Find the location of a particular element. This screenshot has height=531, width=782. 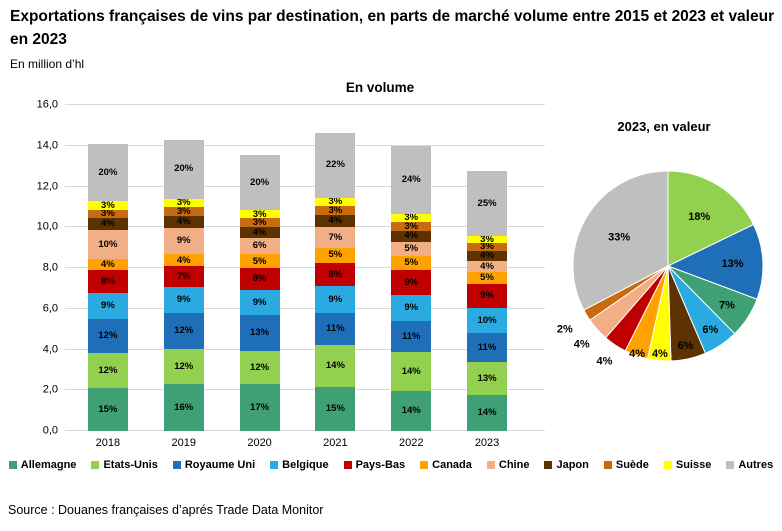

bar-segment-allemagne: 14% is located at coordinates (411, 411).